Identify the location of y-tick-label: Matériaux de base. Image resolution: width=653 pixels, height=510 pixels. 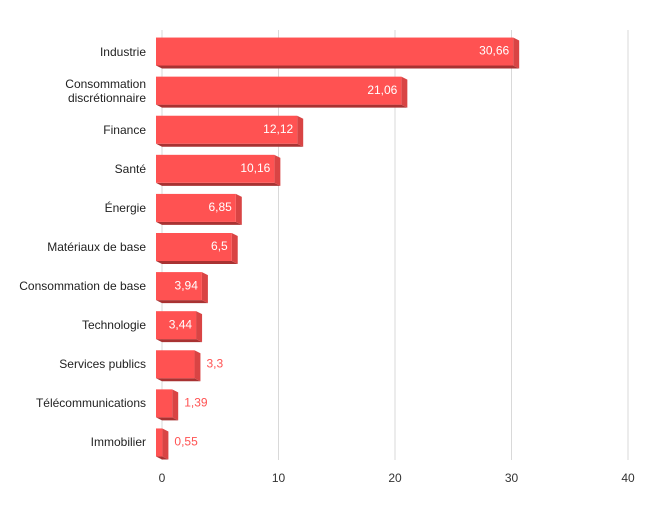
(96, 247).